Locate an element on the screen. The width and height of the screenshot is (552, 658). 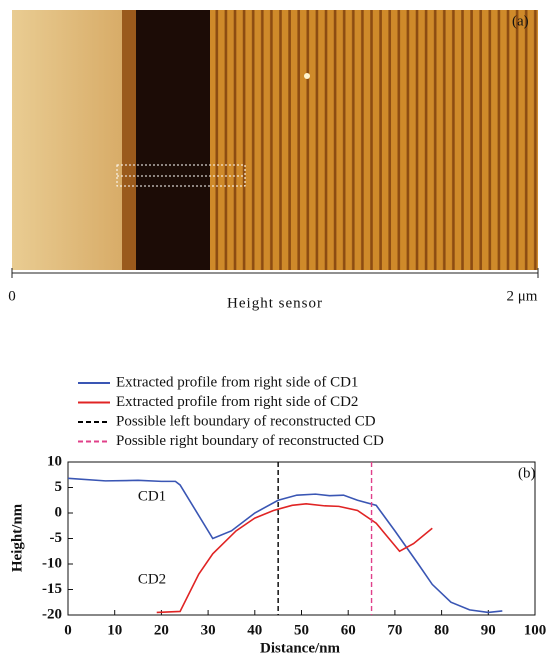
profile-line is located at coordinates (294, 558).